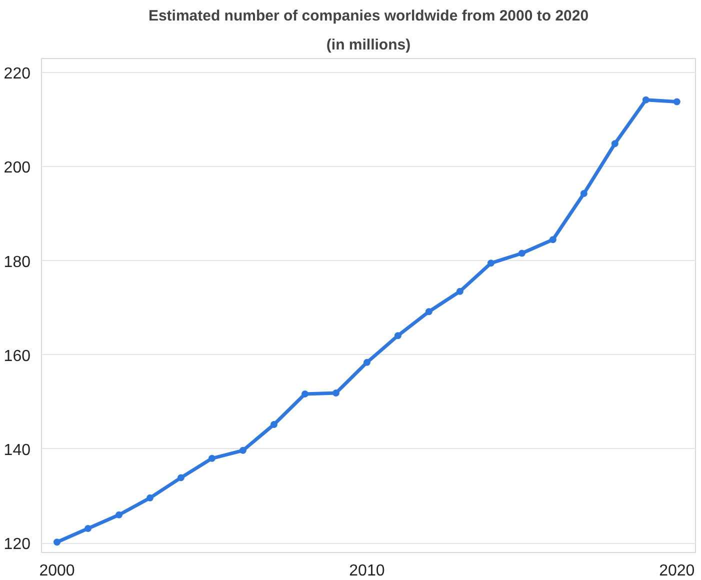 The width and height of the screenshot is (701, 580). I want to click on y-tick-label: 200, so click(17, 168).